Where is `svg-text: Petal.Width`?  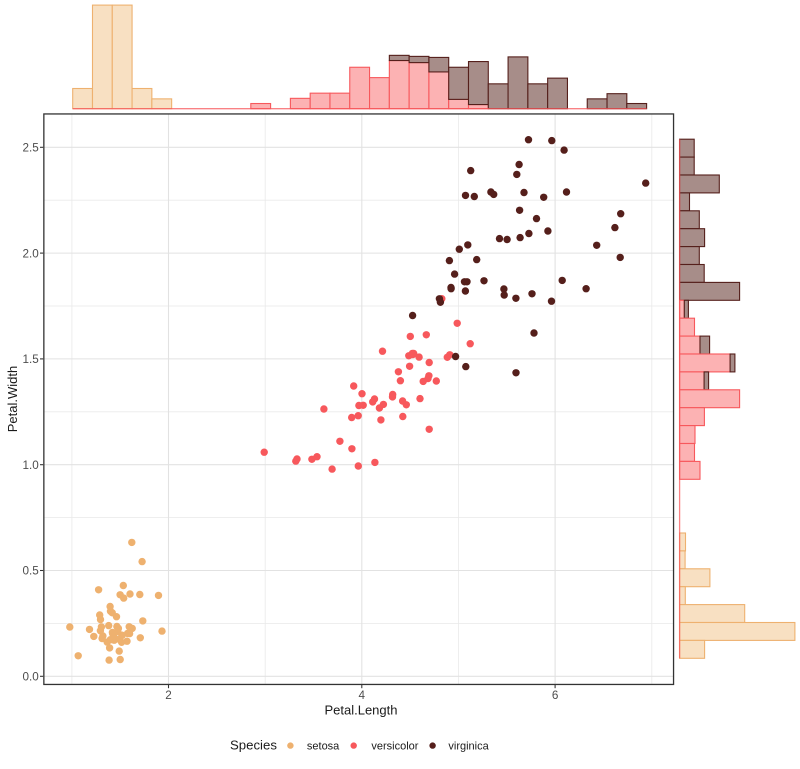
svg-text: Petal.Width is located at coordinates (12, 399).